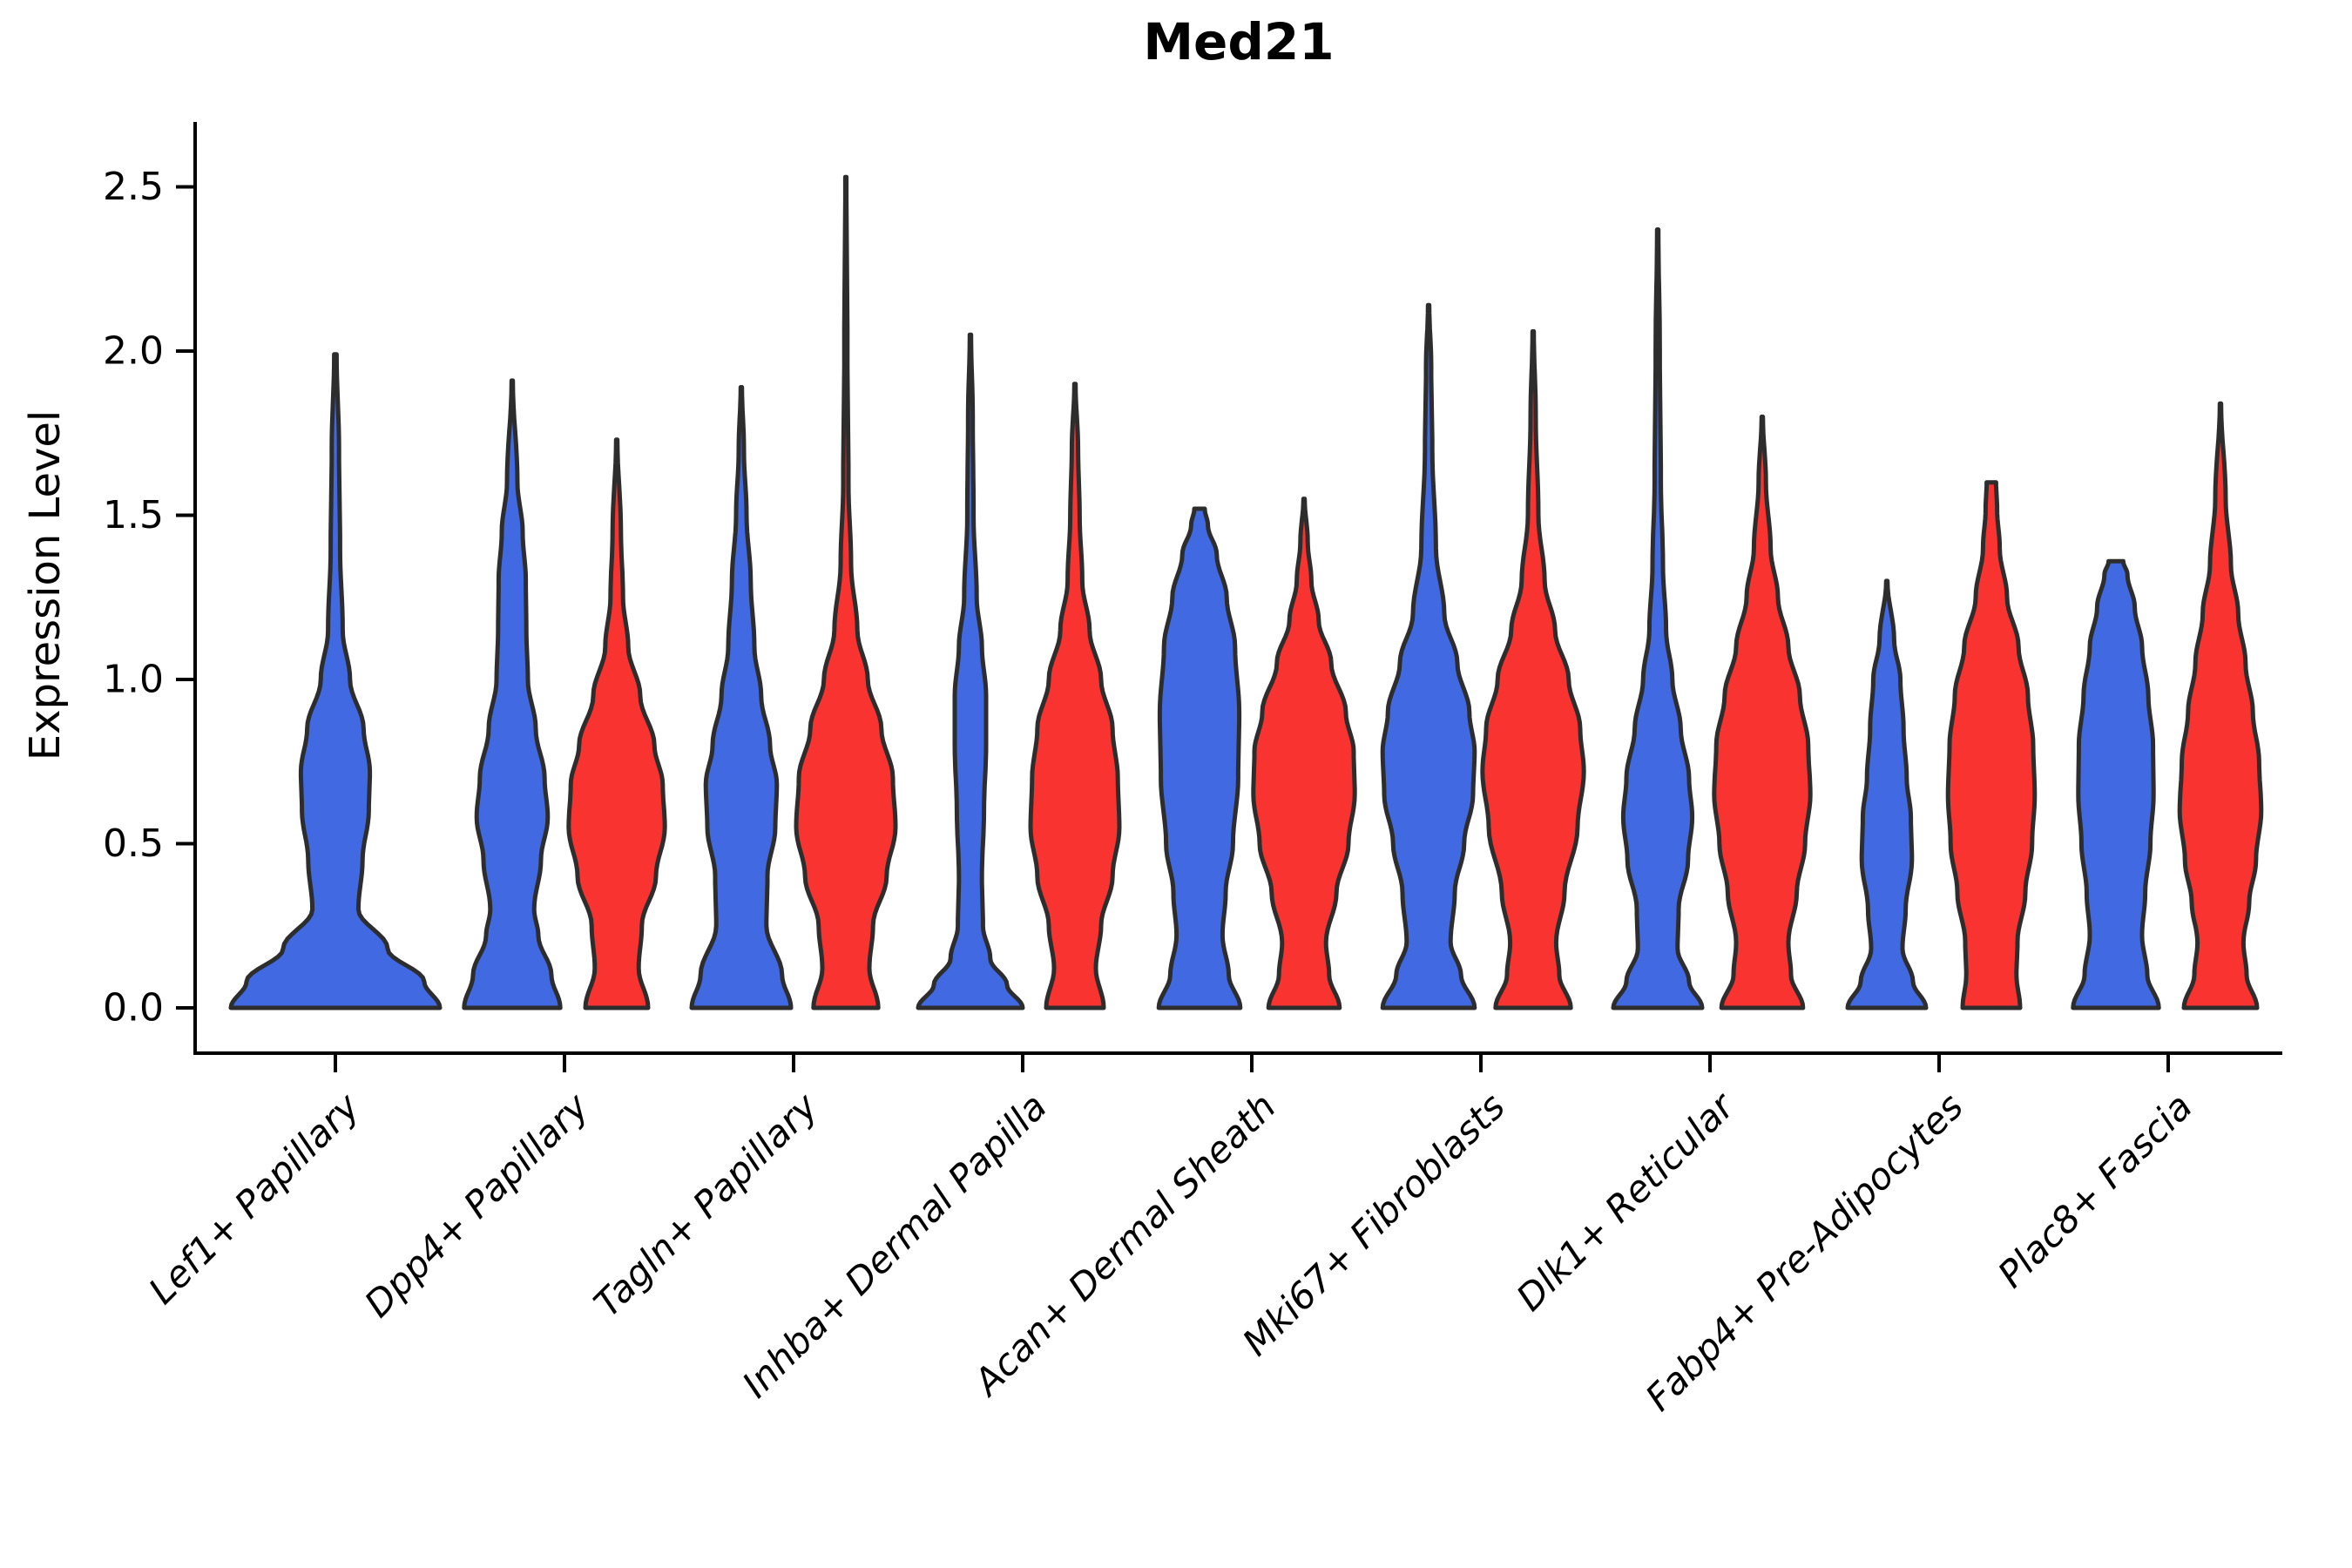 The height and width of the screenshot is (1568, 2352). I want to click on x-tick-label: Tagln+ Papillary, so click(706, 1205).